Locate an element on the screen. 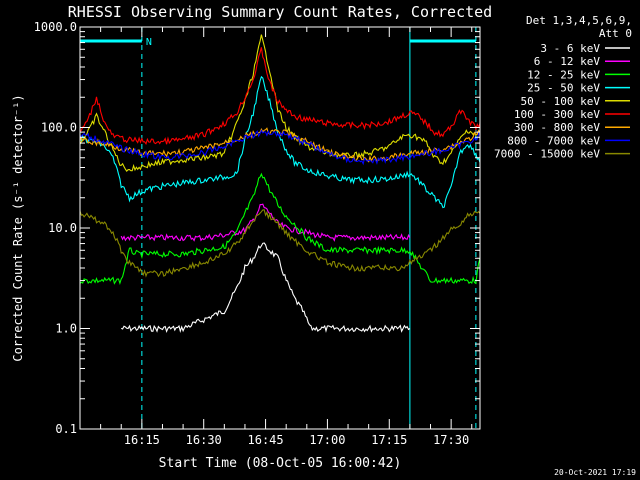  legend-label: 6 - 12 keV is located at coordinates (567, 61).